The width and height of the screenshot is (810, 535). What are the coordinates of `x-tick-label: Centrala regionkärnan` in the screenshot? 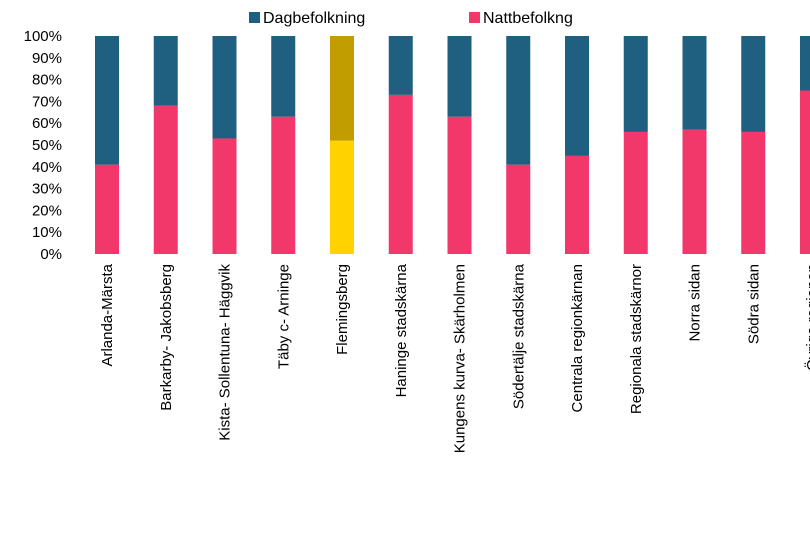 It's located at (577, 338).